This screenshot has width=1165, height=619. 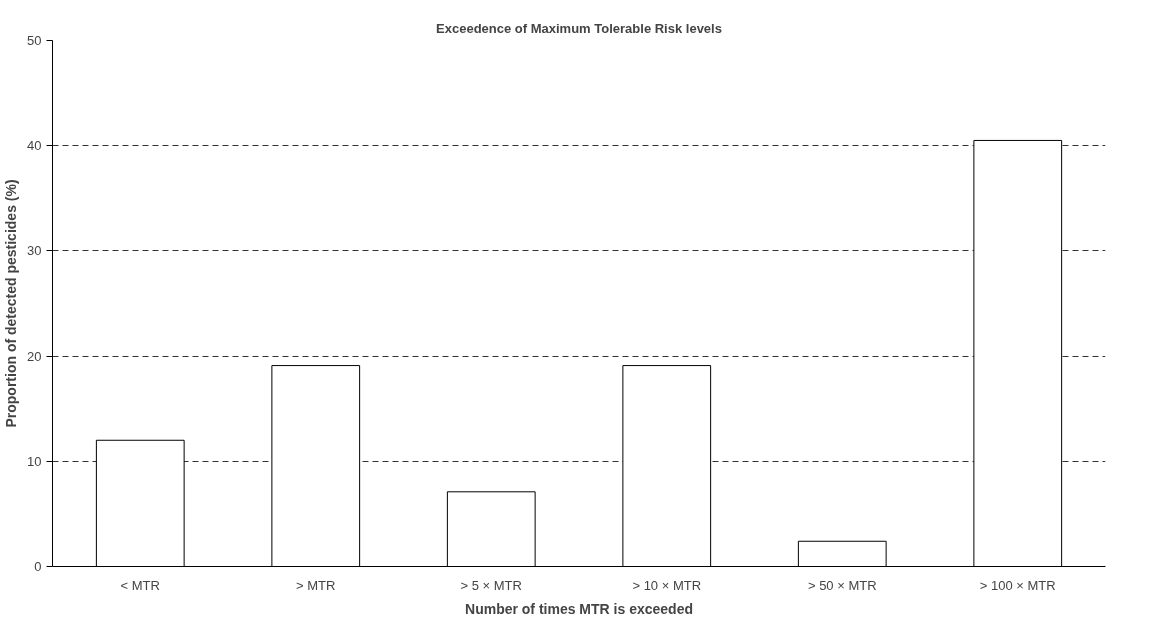 I want to click on y-tick-label: 30, so click(x=34, y=251).